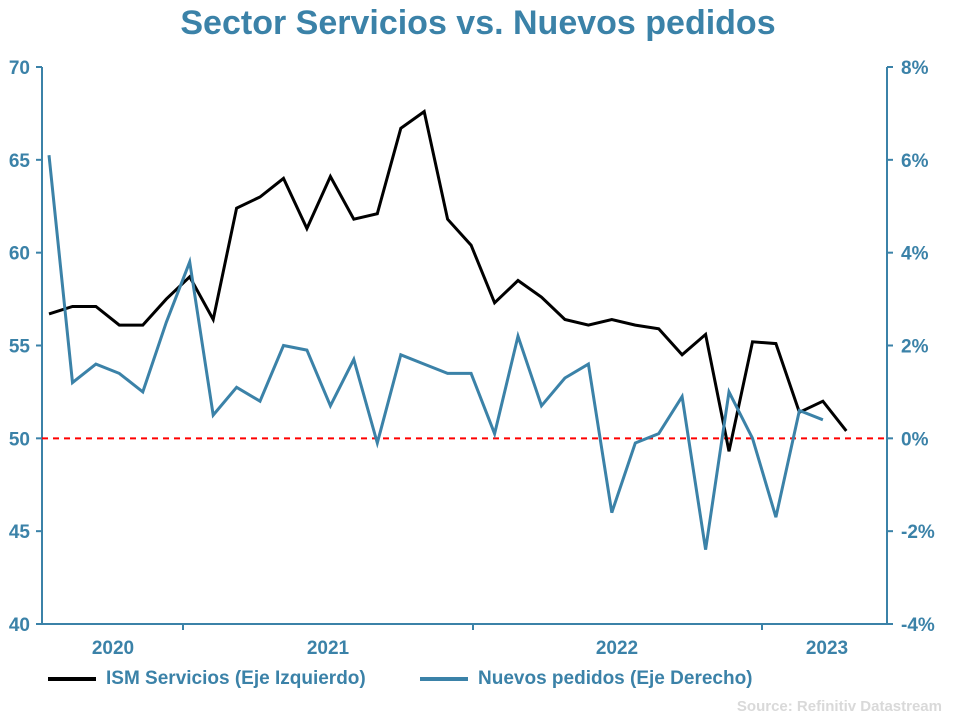 The image size is (956, 717). Describe the element at coordinates (915, 254) in the screenshot. I see `right-tick-label: 4%` at that location.